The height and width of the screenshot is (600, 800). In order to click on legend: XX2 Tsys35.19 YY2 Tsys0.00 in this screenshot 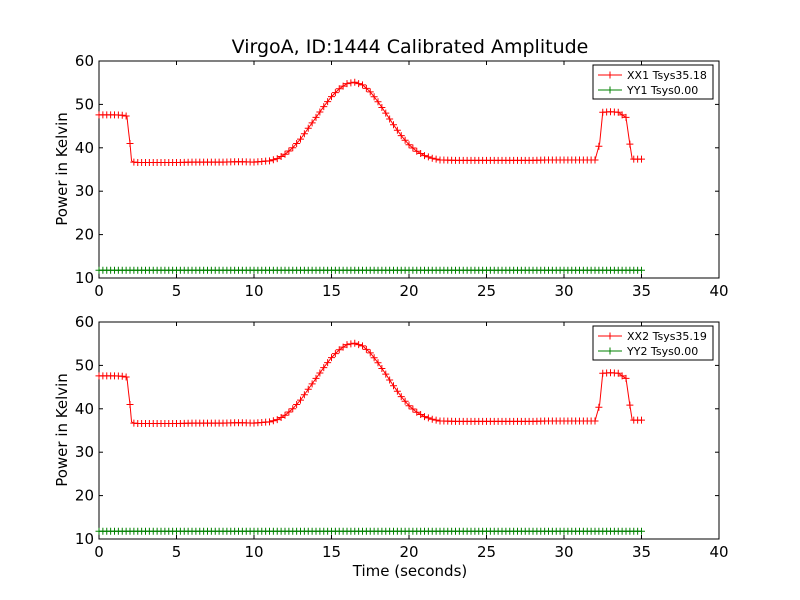, I will do `click(653, 343)`.